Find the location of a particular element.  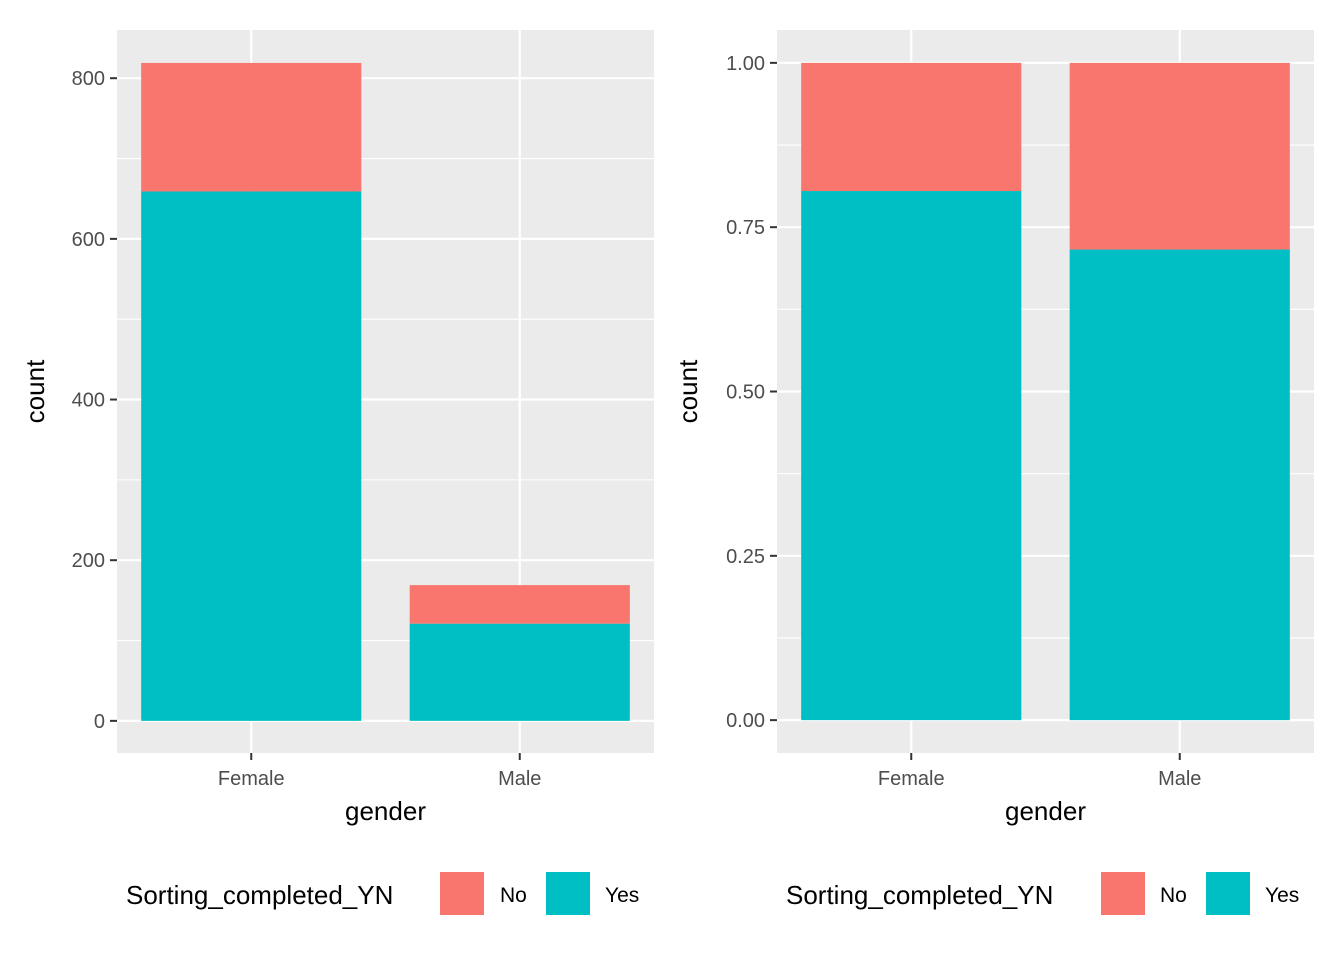

y-tick-label: 0.00 is located at coordinates (745, 721).